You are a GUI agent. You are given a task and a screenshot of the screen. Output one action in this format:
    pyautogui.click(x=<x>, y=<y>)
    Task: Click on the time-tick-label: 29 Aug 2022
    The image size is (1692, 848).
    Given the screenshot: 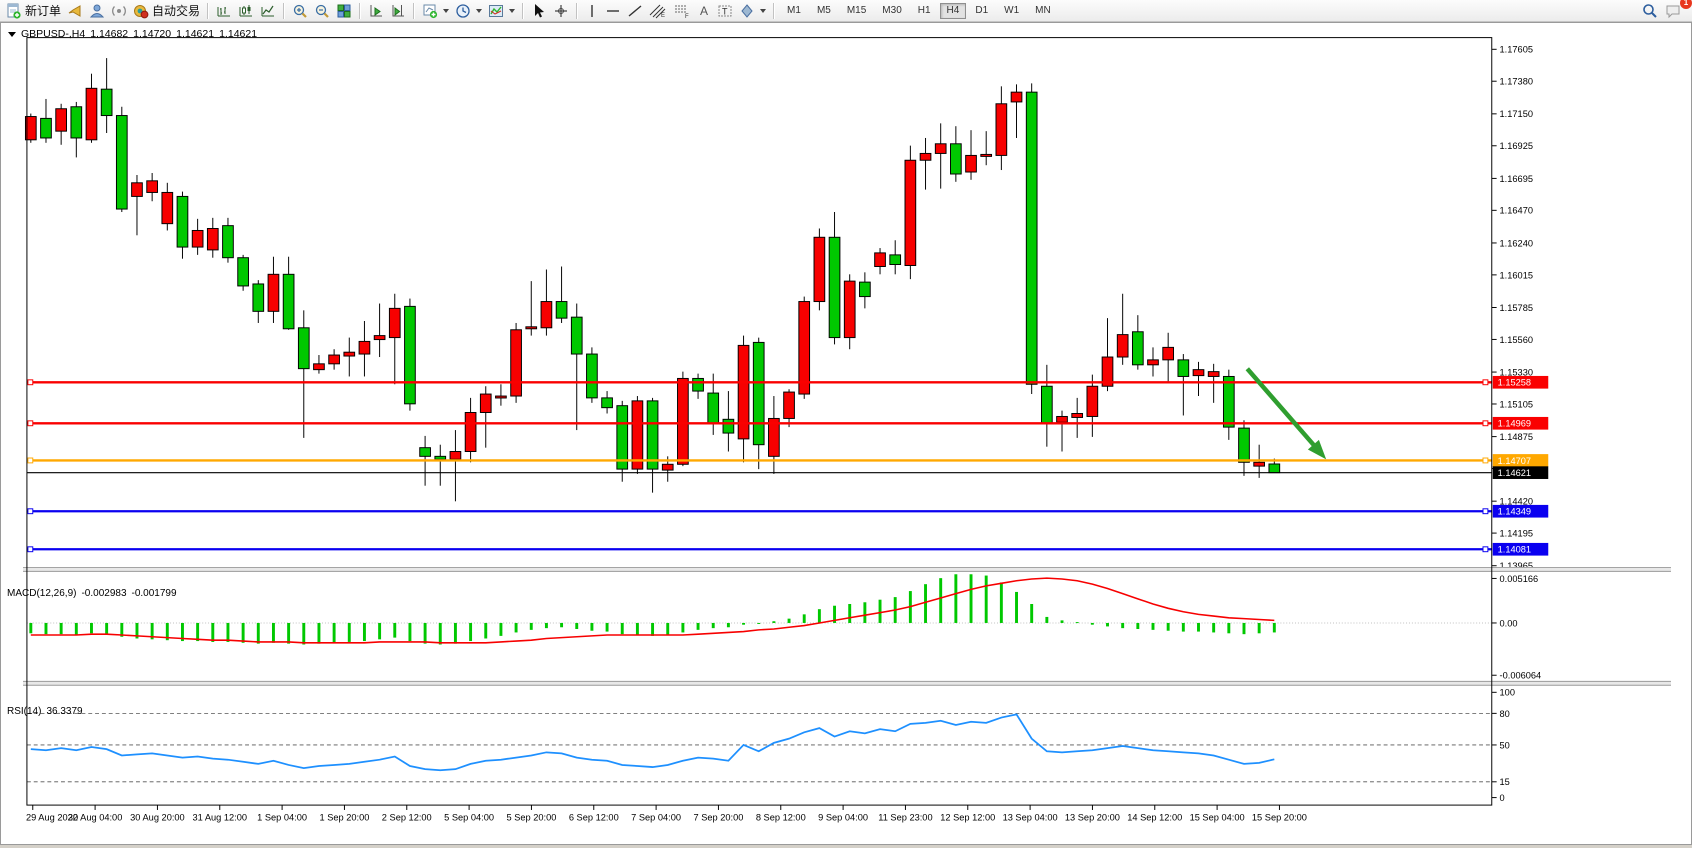 What is the action you would take?
    pyautogui.click(x=52, y=818)
    